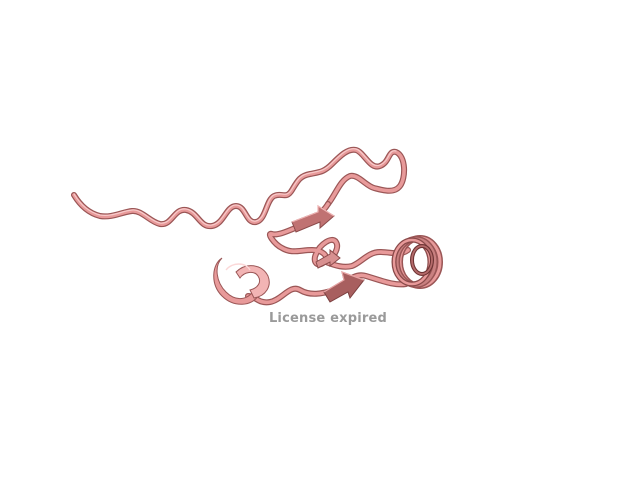  Describe the element at coordinates (313, 218) in the screenshot. I see `beta-strand-upper` at that location.